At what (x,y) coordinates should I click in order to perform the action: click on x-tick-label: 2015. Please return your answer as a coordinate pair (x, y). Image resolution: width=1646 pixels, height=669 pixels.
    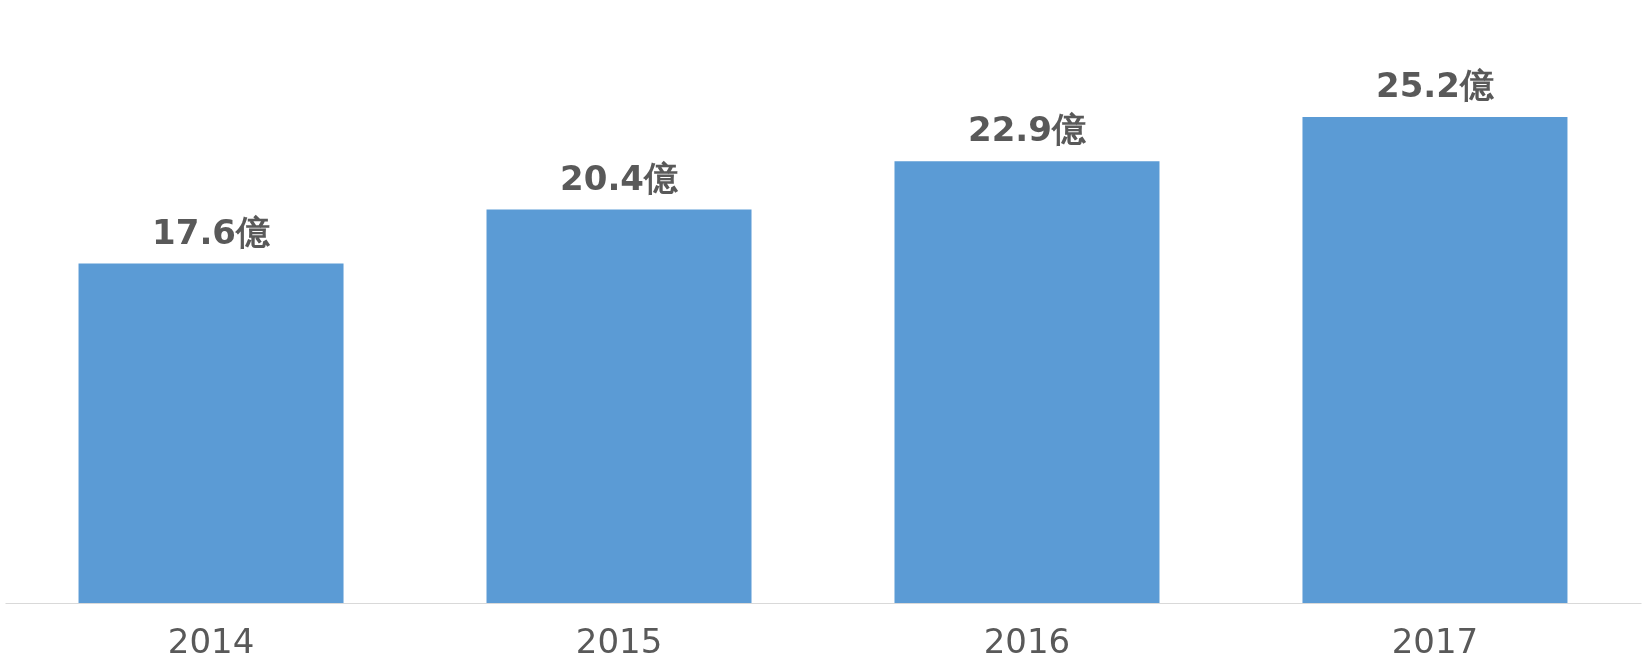
    Looking at the image, I should click on (619, 640).